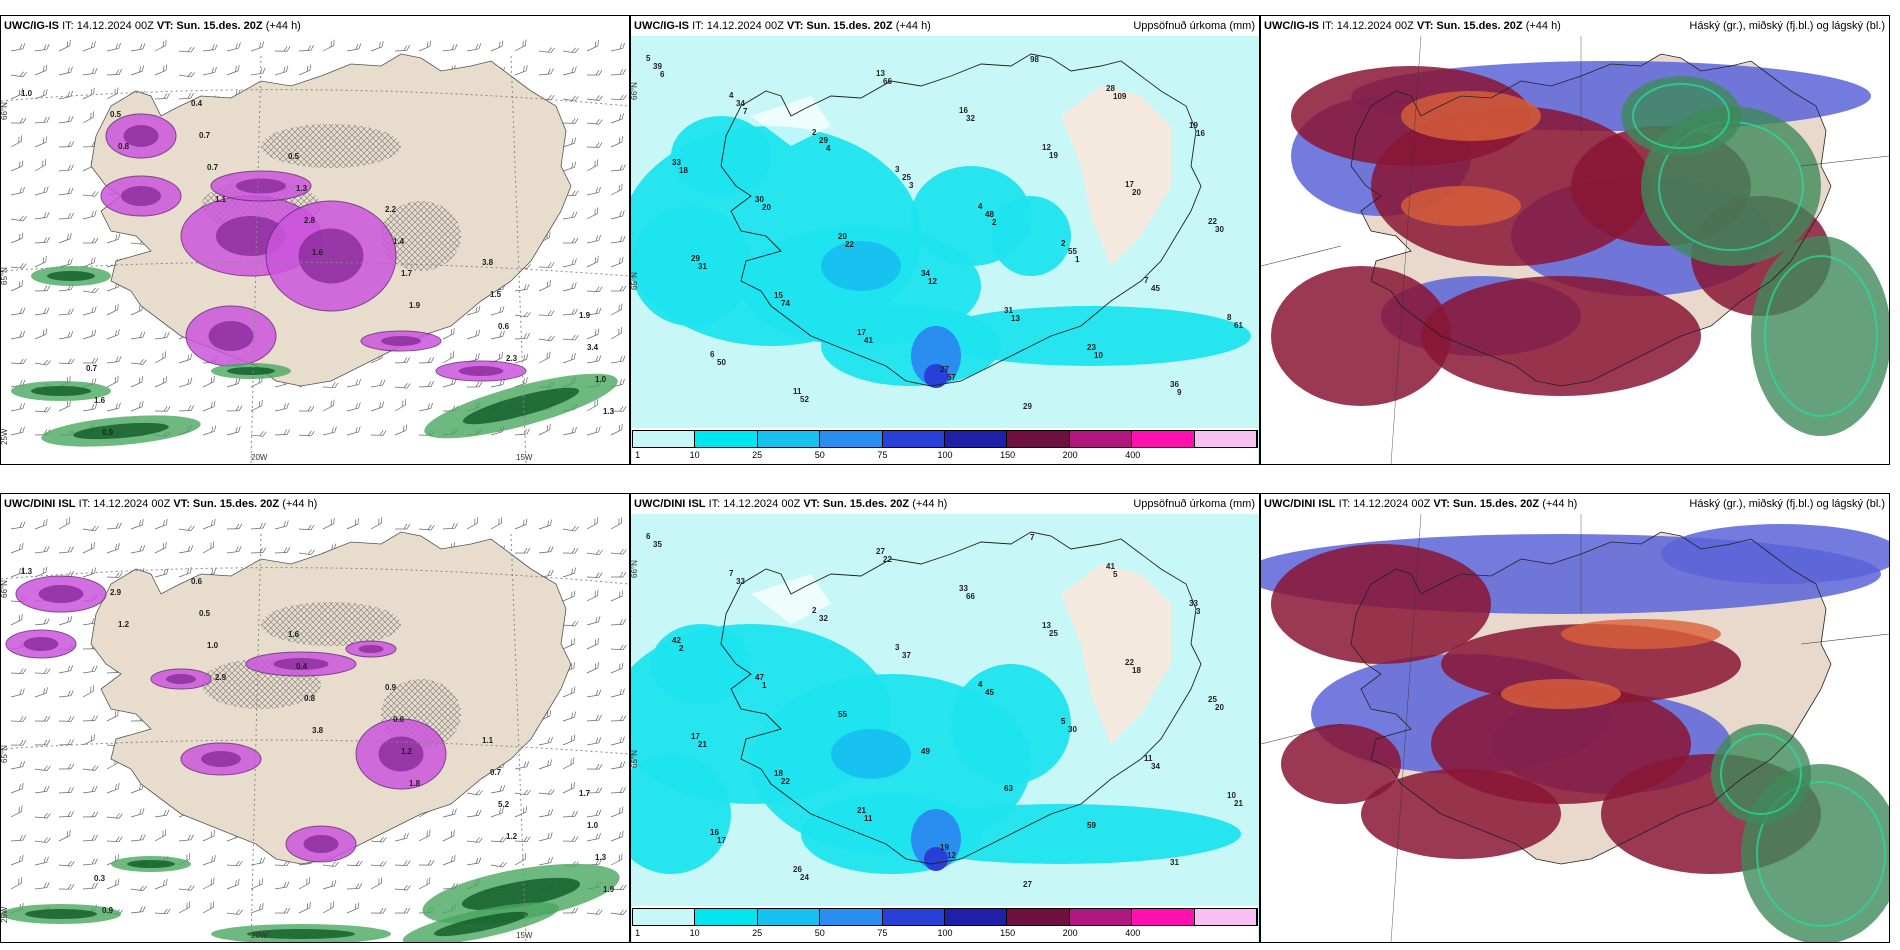 The image size is (1900, 950). I want to click on init-time: IT: 14.12.2024 00Z, so click(738, 26).